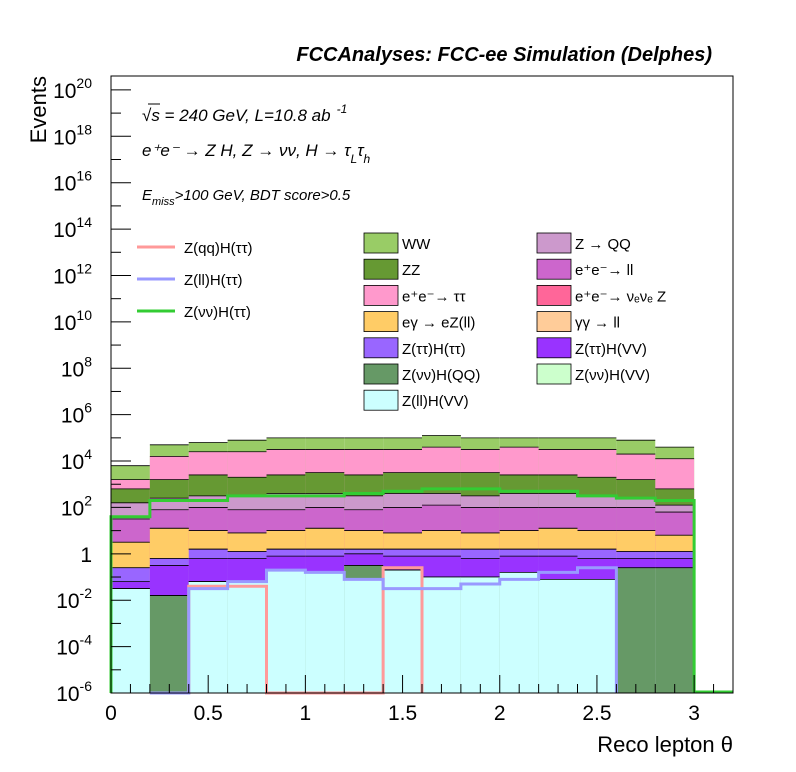  I want to click on legend-signal-label: Z(ll)H(ττ), so click(213, 280).